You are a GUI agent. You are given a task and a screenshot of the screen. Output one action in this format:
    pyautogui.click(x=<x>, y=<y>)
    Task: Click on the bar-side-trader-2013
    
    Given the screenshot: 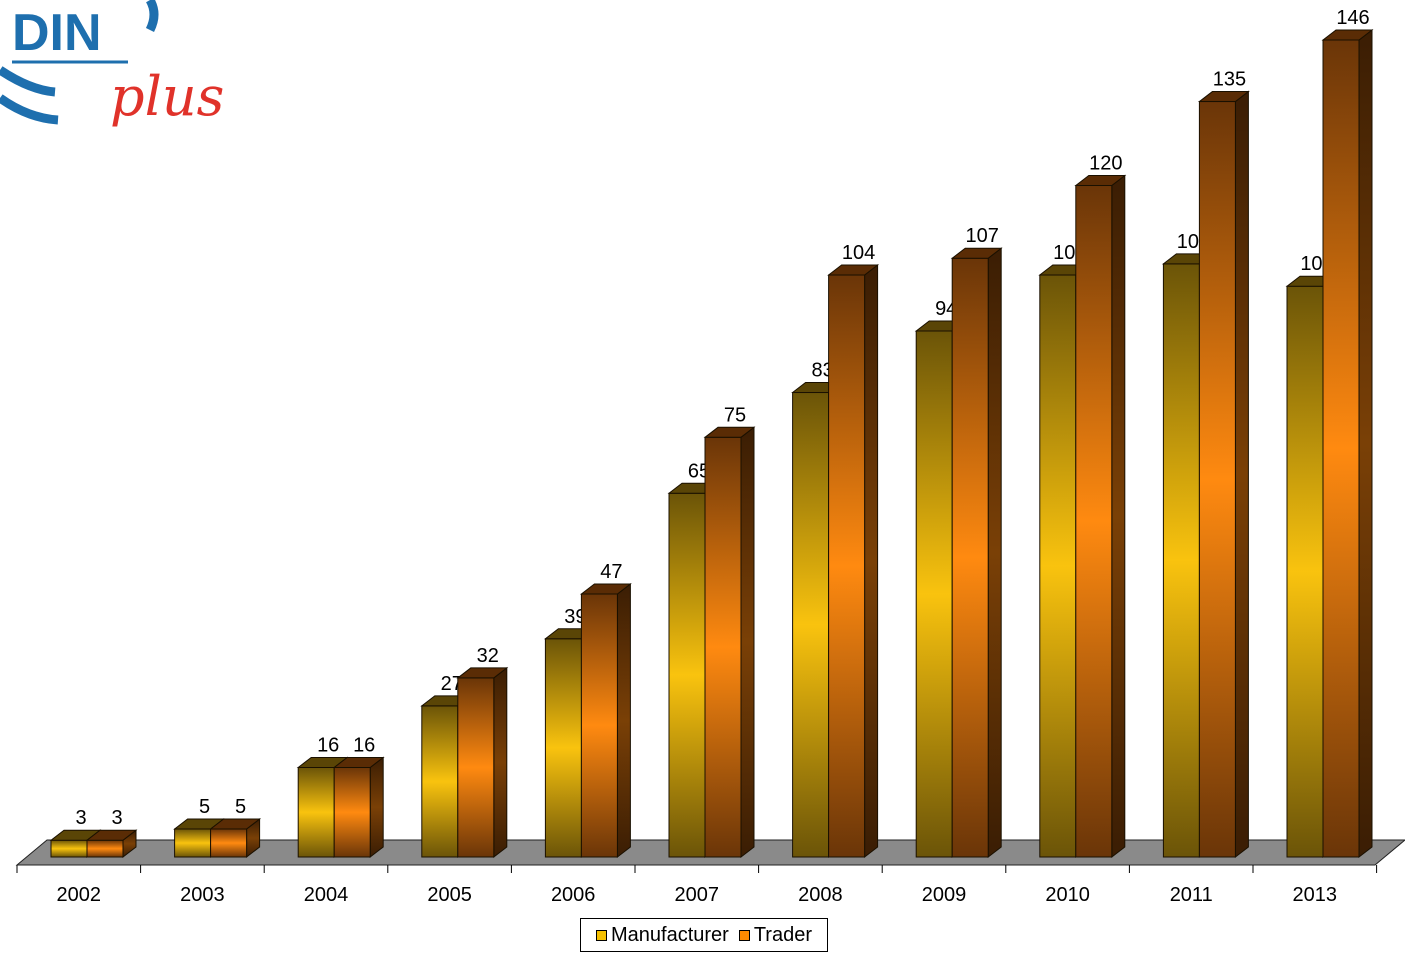 What is the action you would take?
    pyautogui.click(x=1365, y=443)
    